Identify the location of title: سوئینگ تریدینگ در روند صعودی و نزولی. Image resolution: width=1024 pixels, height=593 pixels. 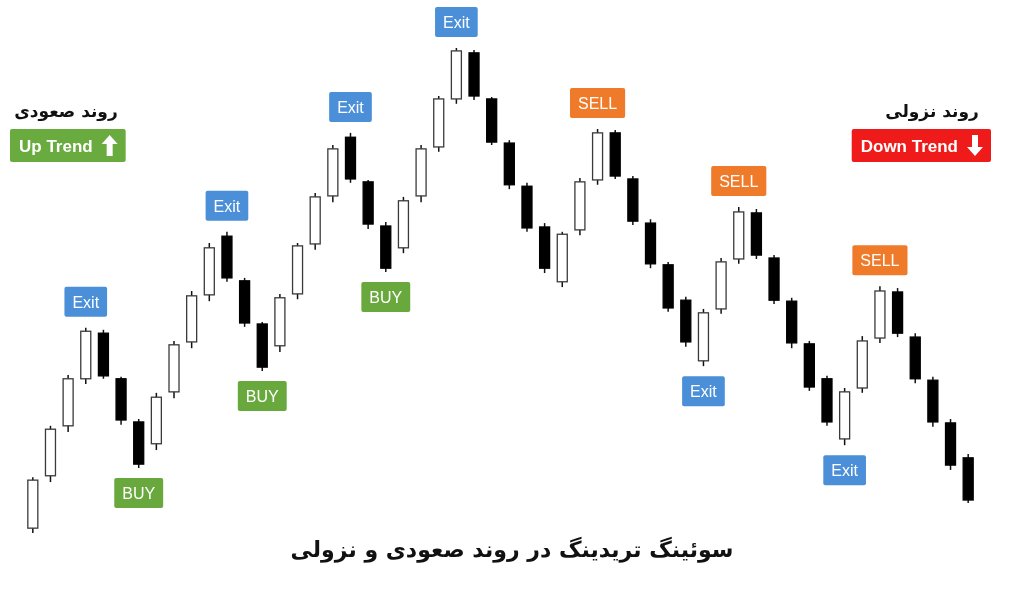
(512, 549).